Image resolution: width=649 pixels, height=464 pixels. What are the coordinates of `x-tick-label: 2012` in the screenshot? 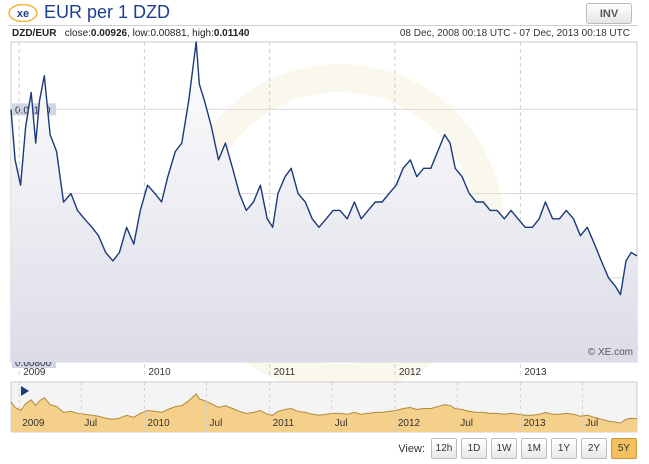 It's located at (410, 372).